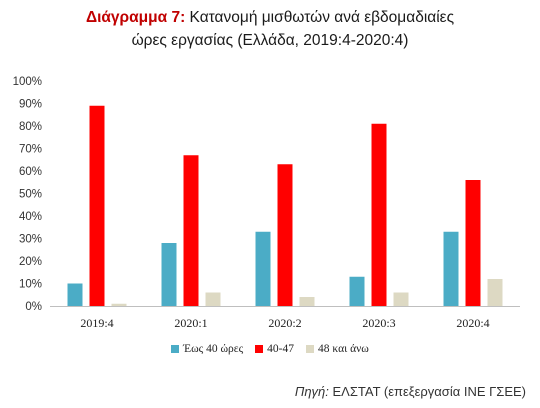  What do you see at coordinates (30, 262) in the screenshot?
I see `y-tick-label: 20%` at bounding box center [30, 262].